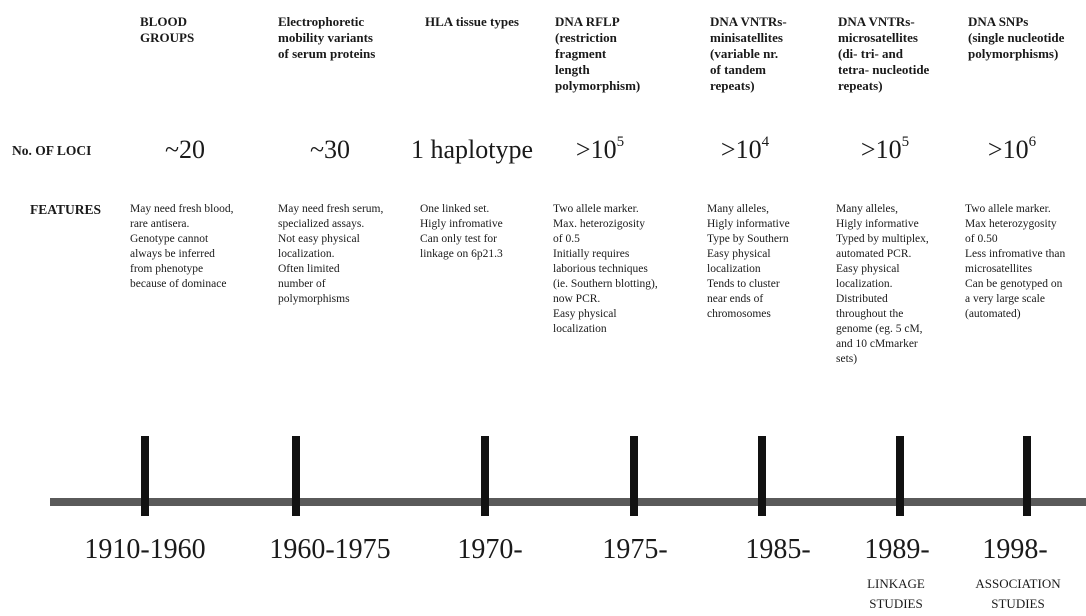 This screenshot has width=1086, height=616. I want to click on feature-line: Initially requires, so click(591, 254).